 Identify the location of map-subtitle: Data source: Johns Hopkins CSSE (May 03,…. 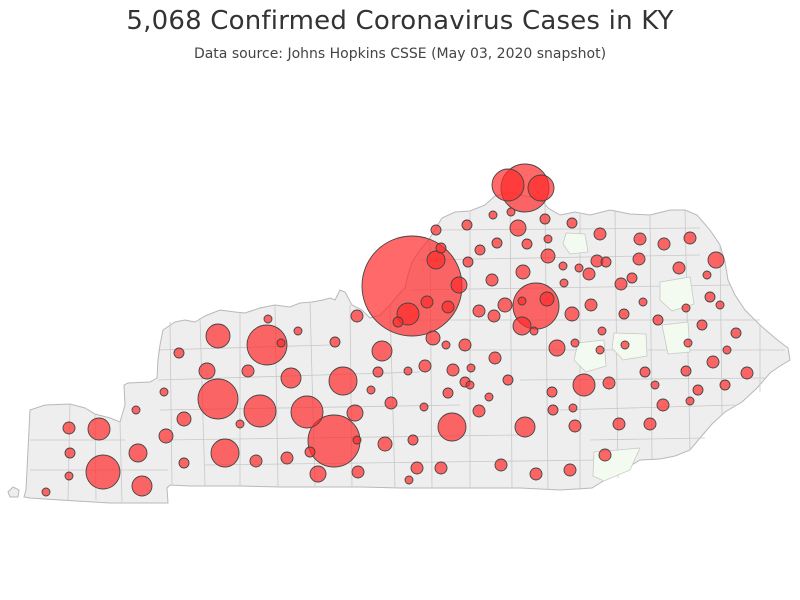
(400, 54).